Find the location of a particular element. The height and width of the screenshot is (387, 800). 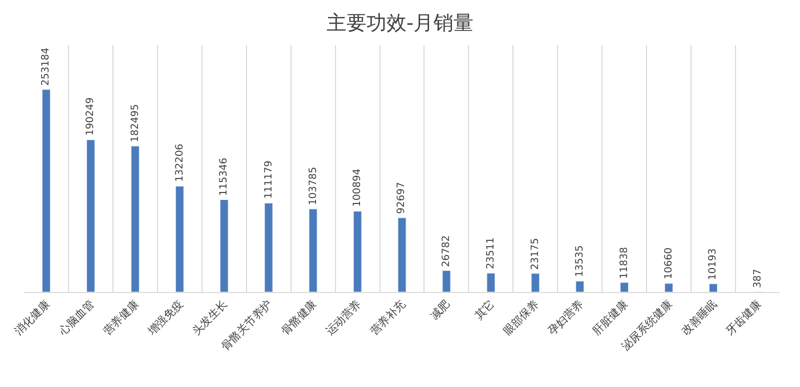

x-tick-label: 牙齿健康 is located at coordinates (743, 318).